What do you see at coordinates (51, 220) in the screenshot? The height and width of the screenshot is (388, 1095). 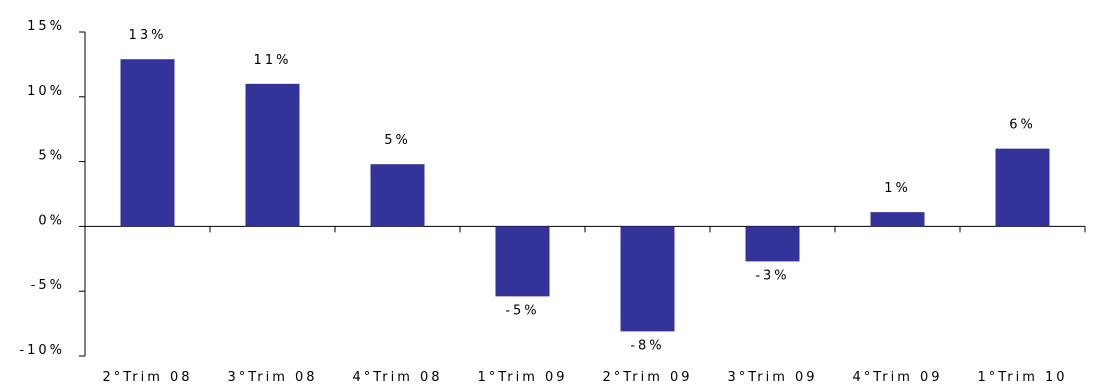 I see `y-tick-label: 0%` at bounding box center [51, 220].